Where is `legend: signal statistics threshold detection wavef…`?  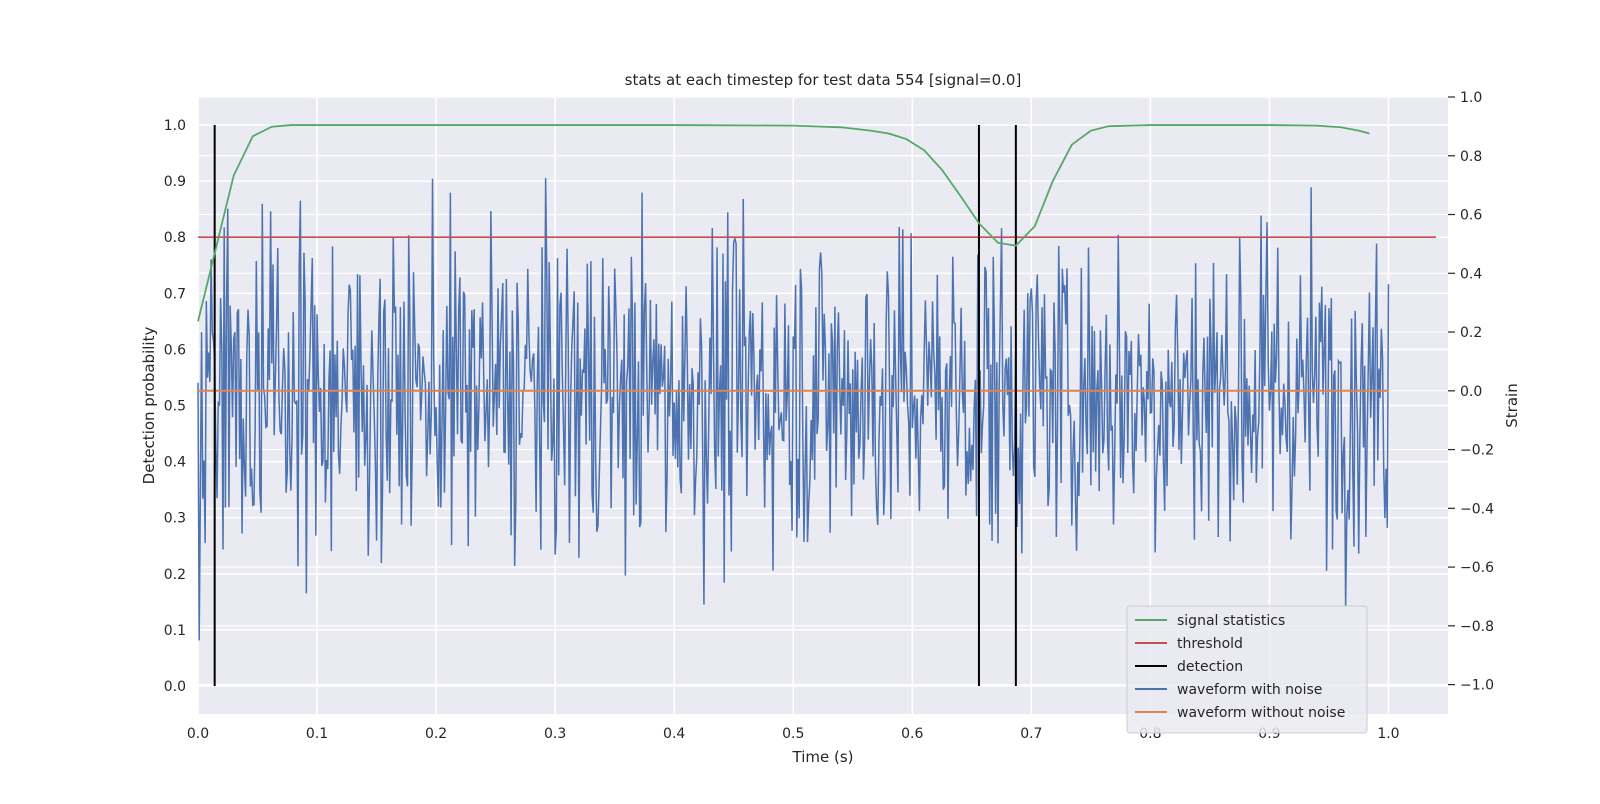 legend: signal statistics threshold detection wavef… is located at coordinates (1247, 669).